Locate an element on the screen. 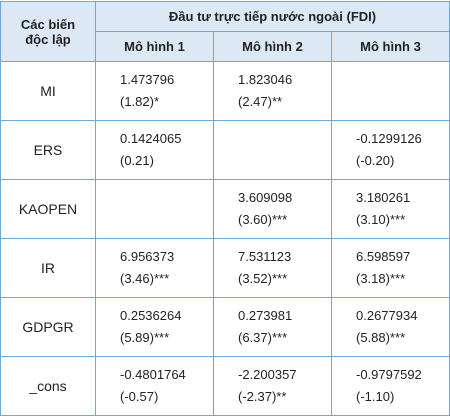 This screenshot has height=416, width=450. coefficient: 1.823046 is located at coordinates (265, 79).